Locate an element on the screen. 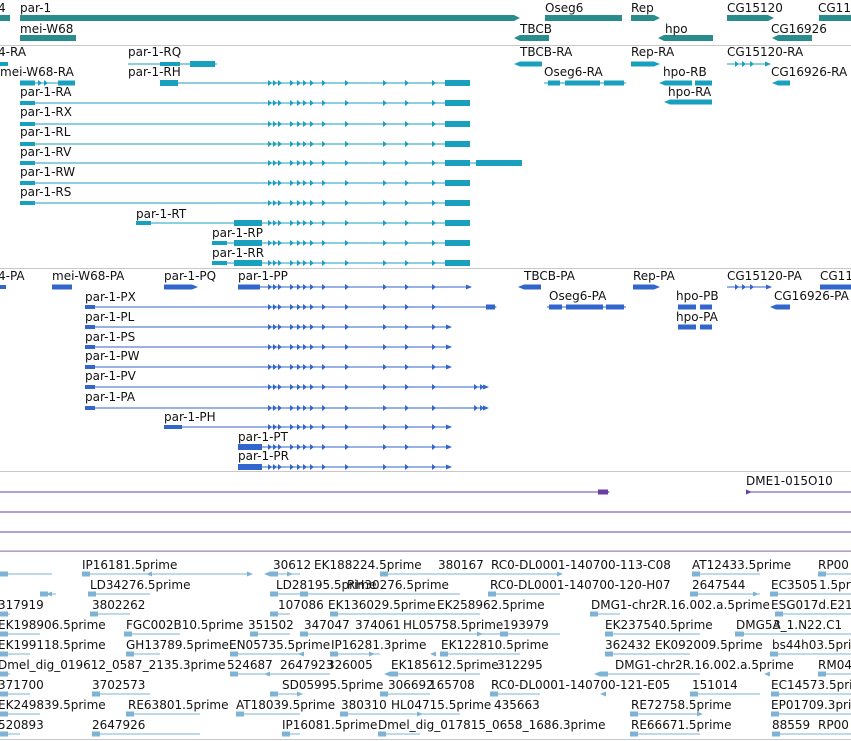 The image size is (851, 741). est-label-ek199118-5prime: EK199118.5prime is located at coordinates (53, 645).